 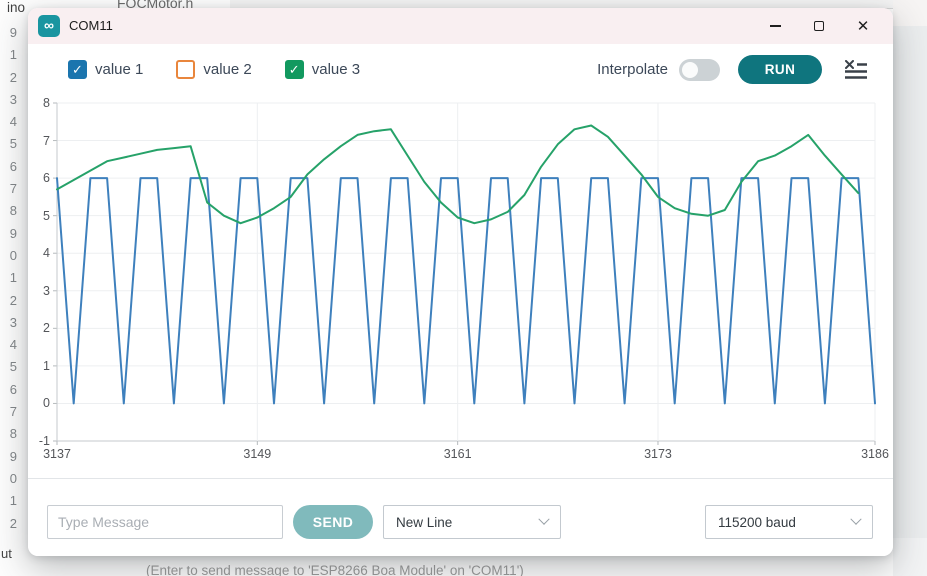 What do you see at coordinates (460, 26) in the screenshot?
I see `window-titlebar: ∞ COM11 ✕` at bounding box center [460, 26].